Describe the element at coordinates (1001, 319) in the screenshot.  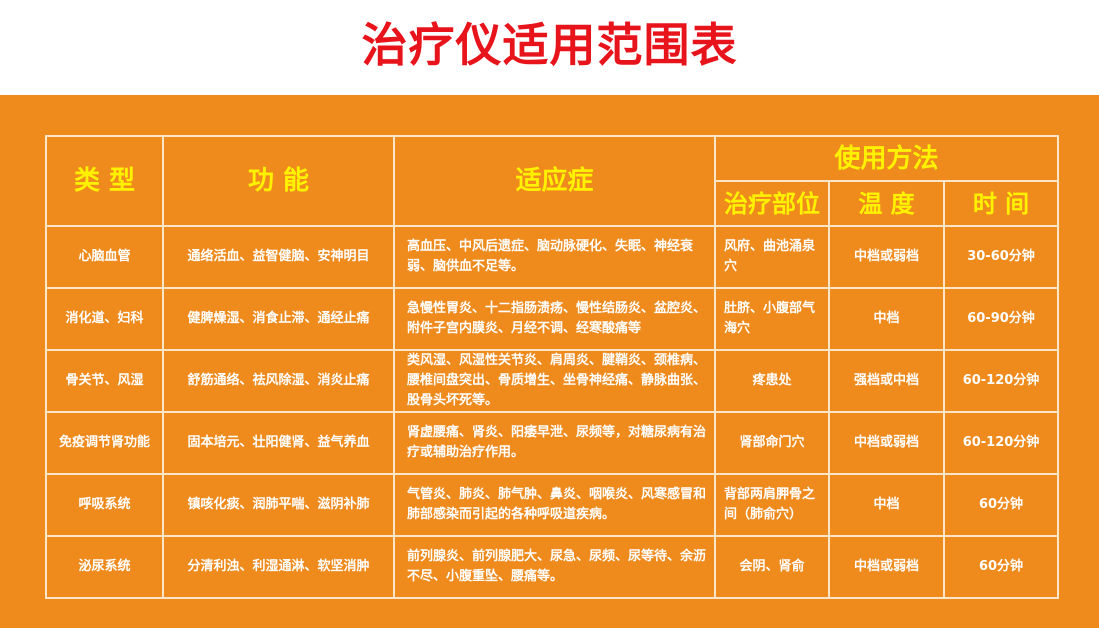
I see `cell-time: 60-90分钟` at that location.